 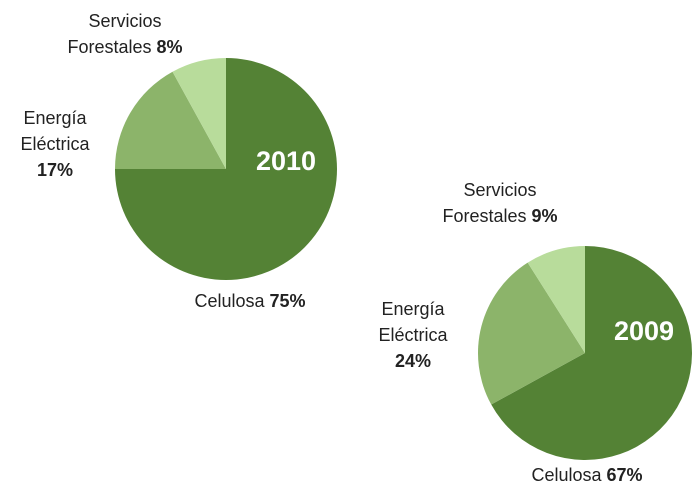 I want to click on slice-label: Energía Eléctrica 17%, so click(x=55, y=144).